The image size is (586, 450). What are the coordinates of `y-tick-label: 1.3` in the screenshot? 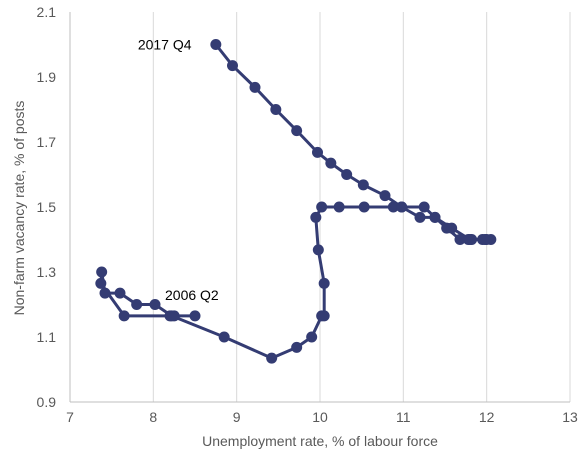 It's located at (47, 272).